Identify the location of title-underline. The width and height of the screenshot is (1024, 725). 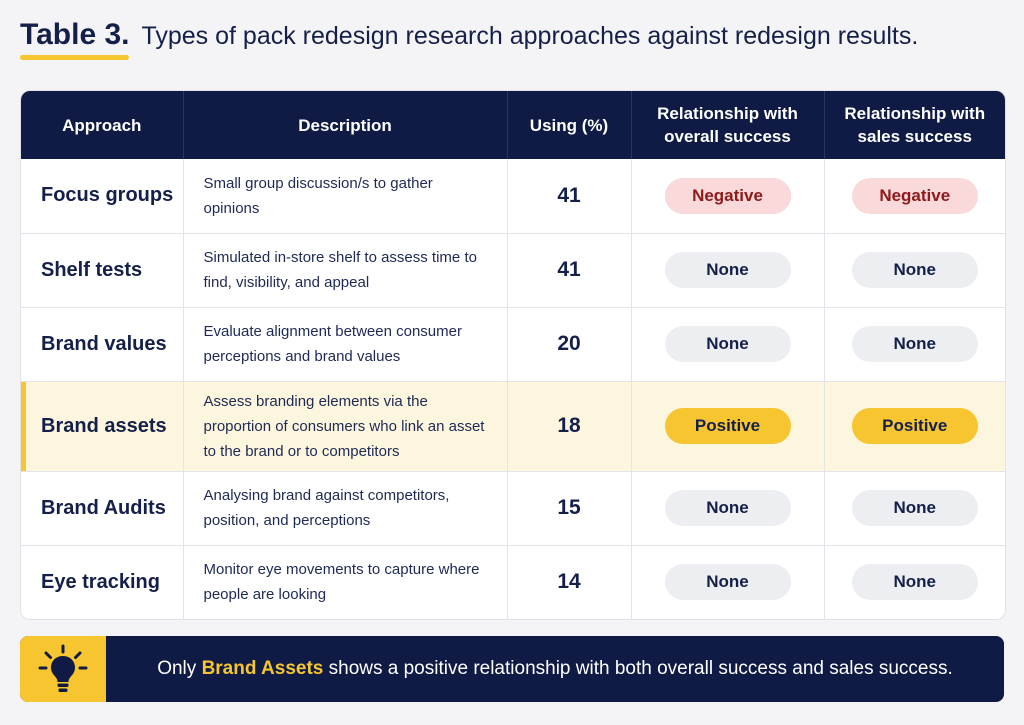
(75, 57).